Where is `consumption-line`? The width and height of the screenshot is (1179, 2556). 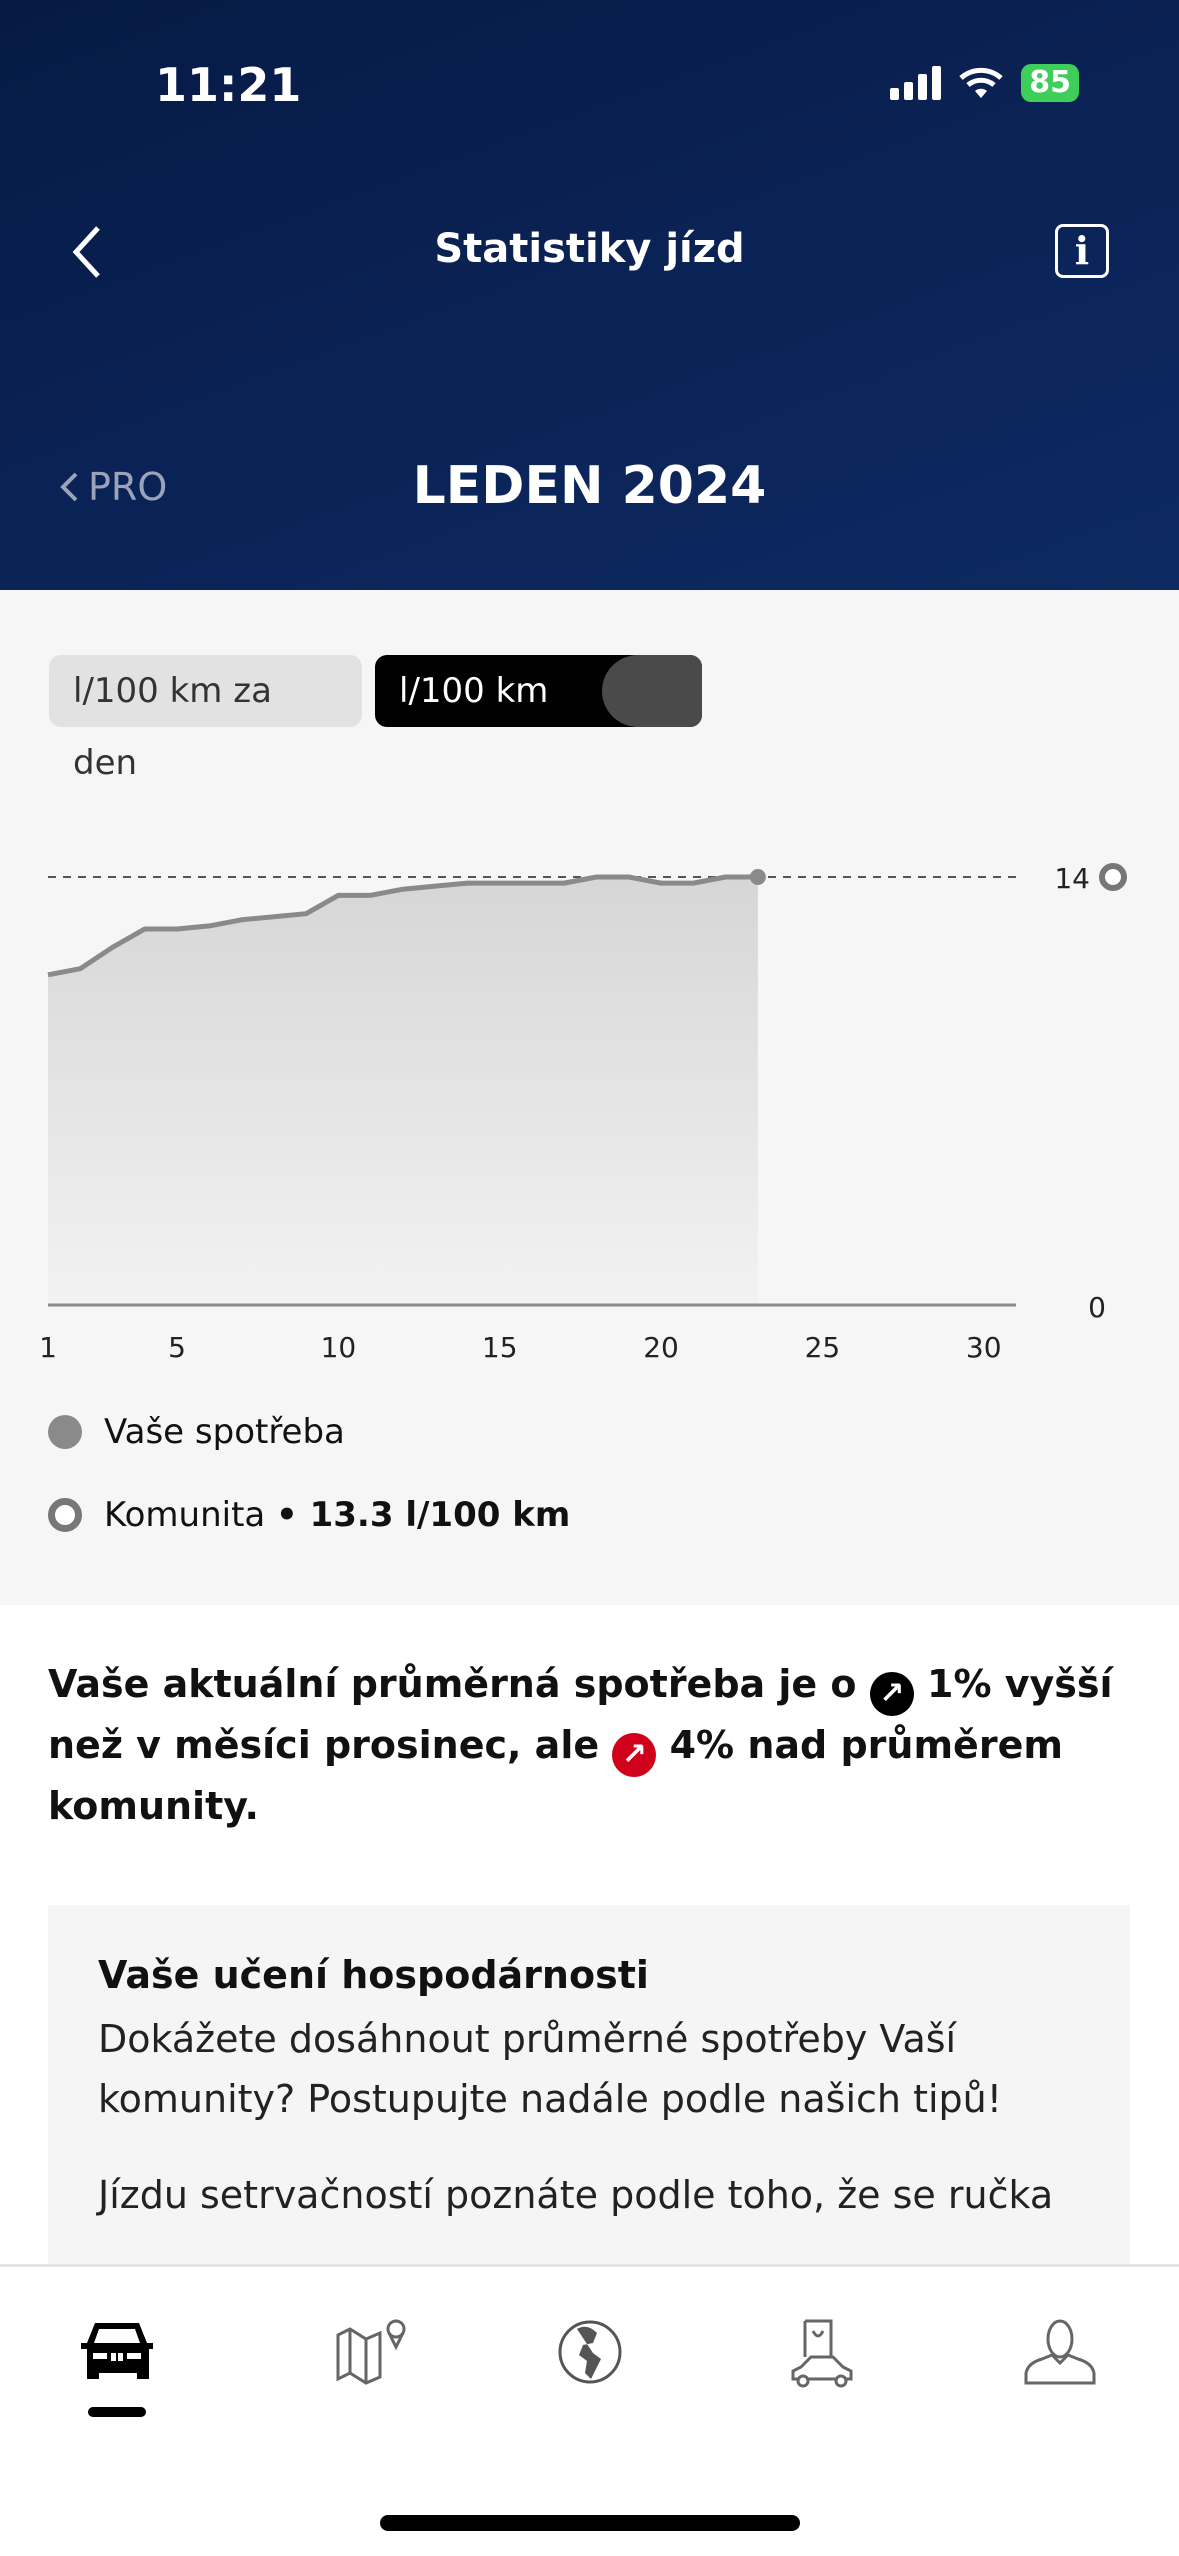
consumption-line is located at coordinates (402, 926).